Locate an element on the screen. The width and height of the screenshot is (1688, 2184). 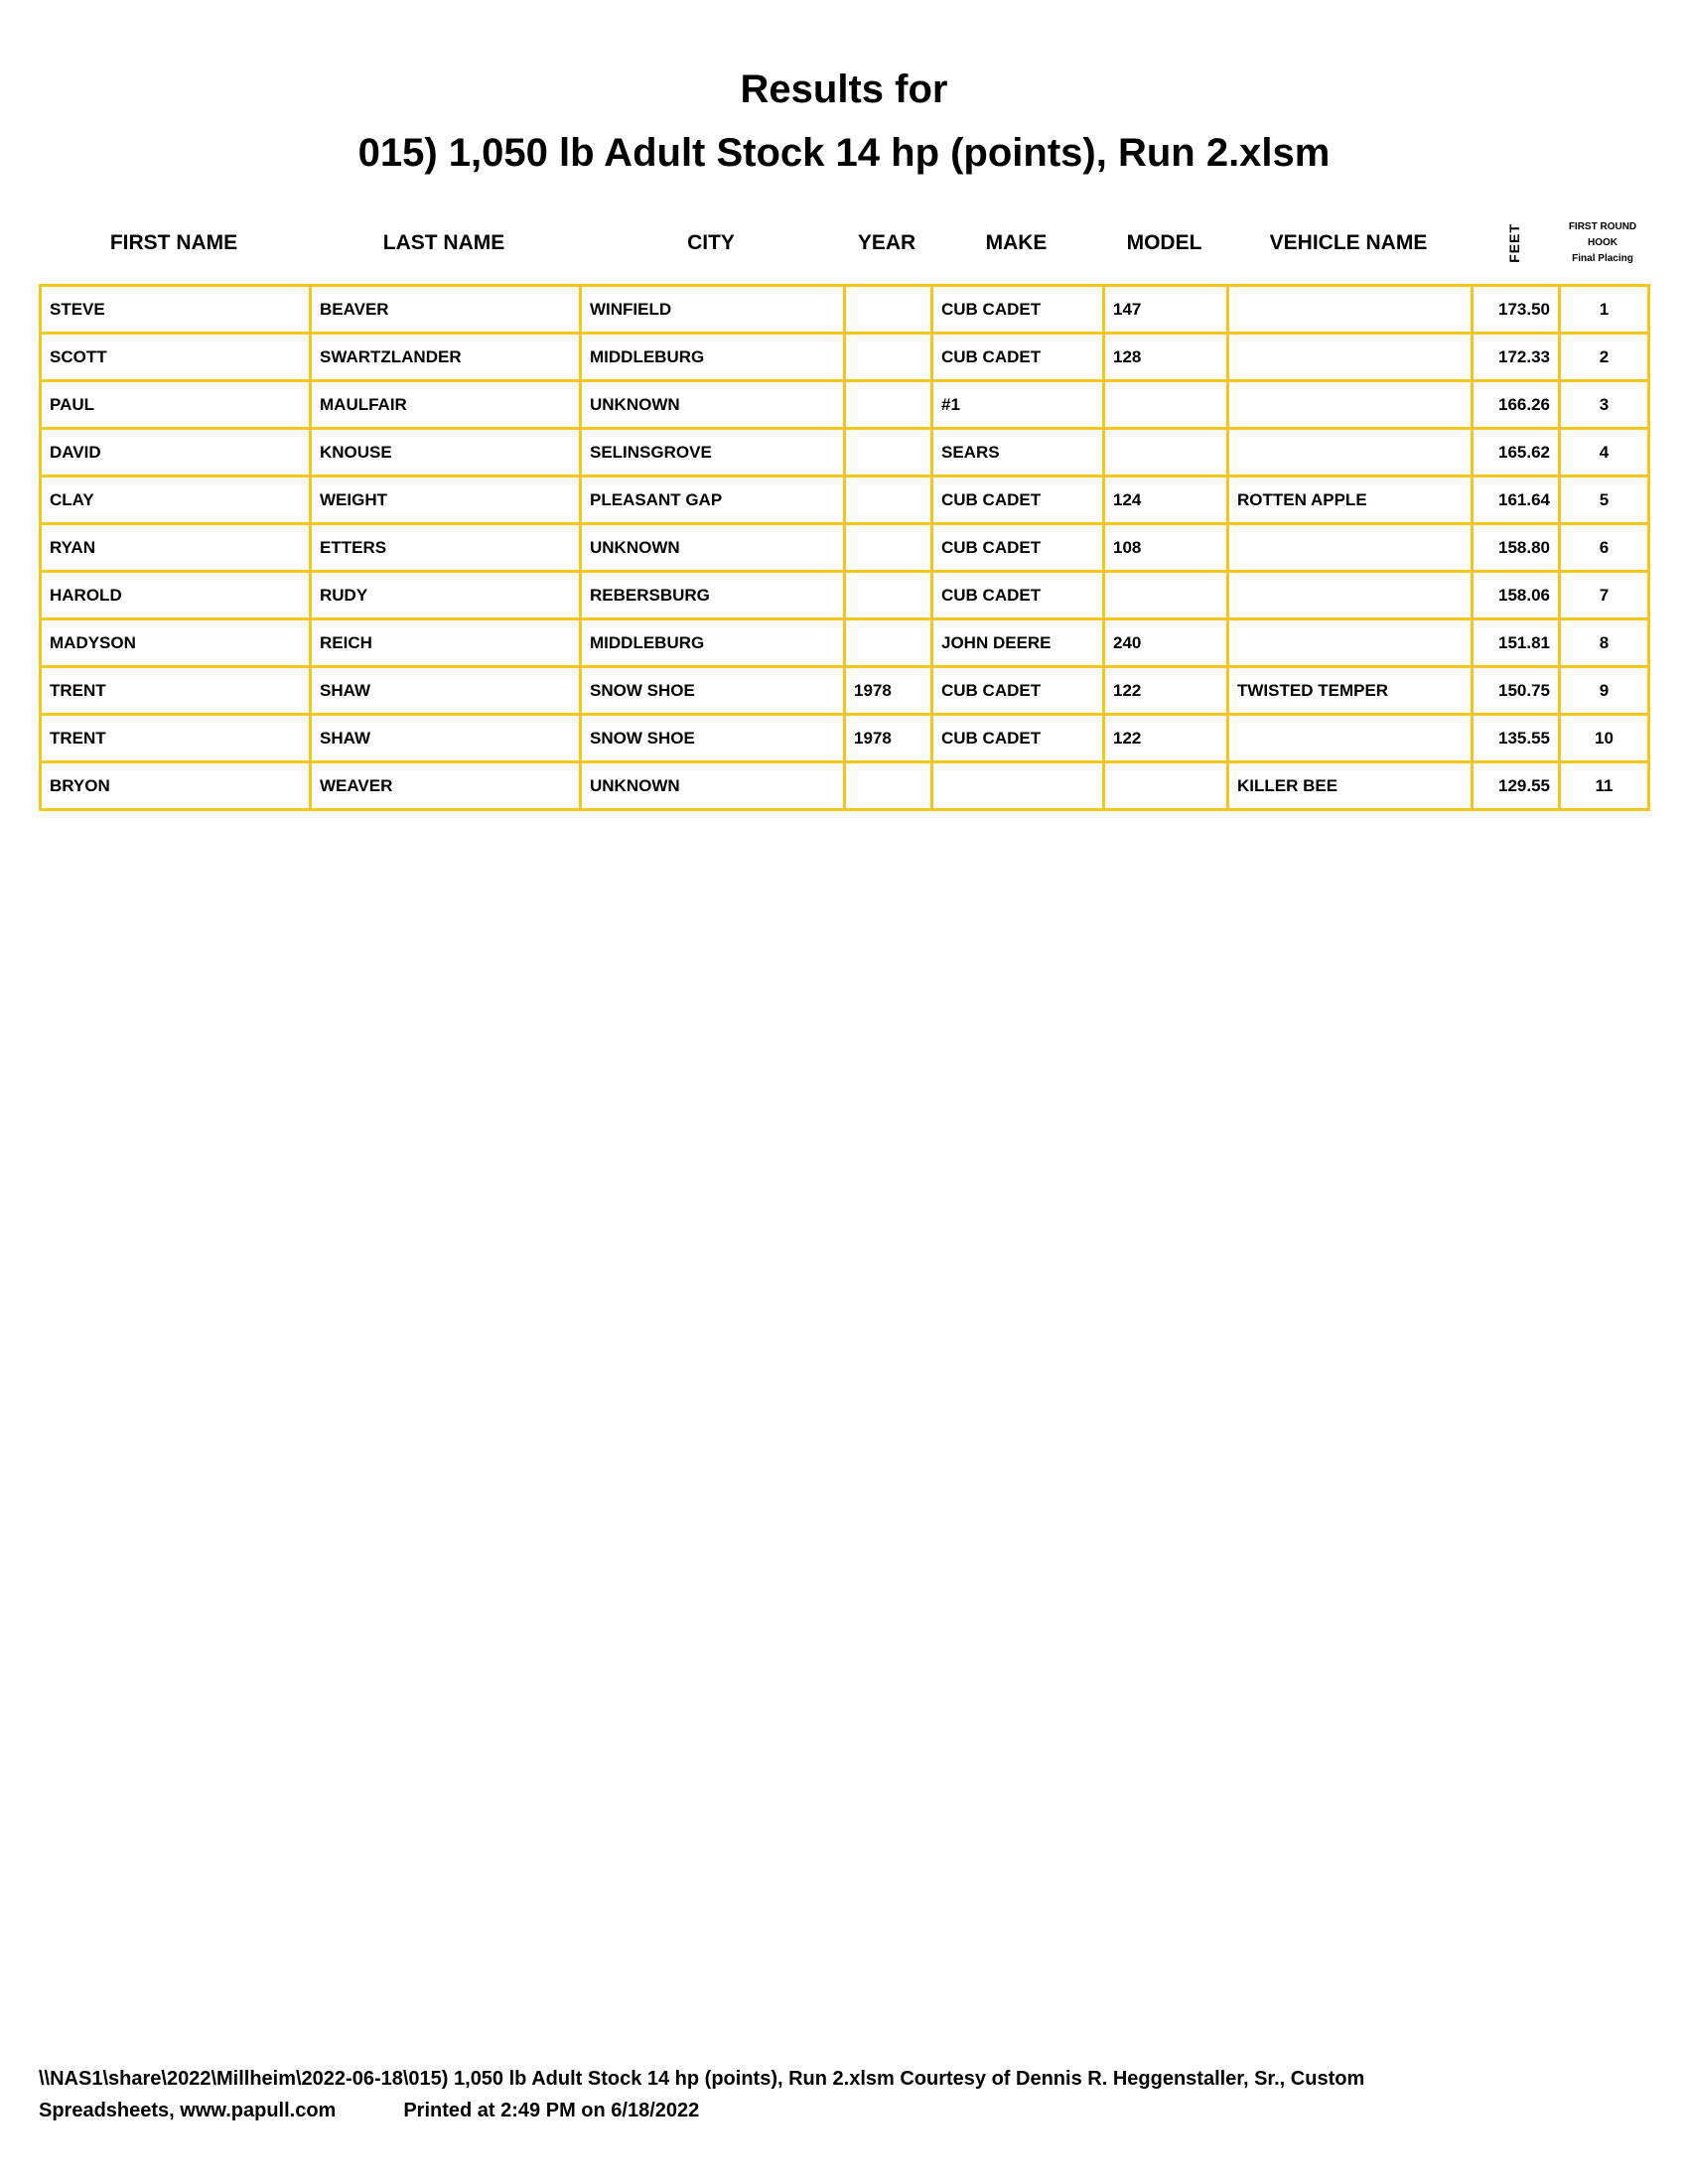
header-make: MAKE is located at coordinates (1016, 242).